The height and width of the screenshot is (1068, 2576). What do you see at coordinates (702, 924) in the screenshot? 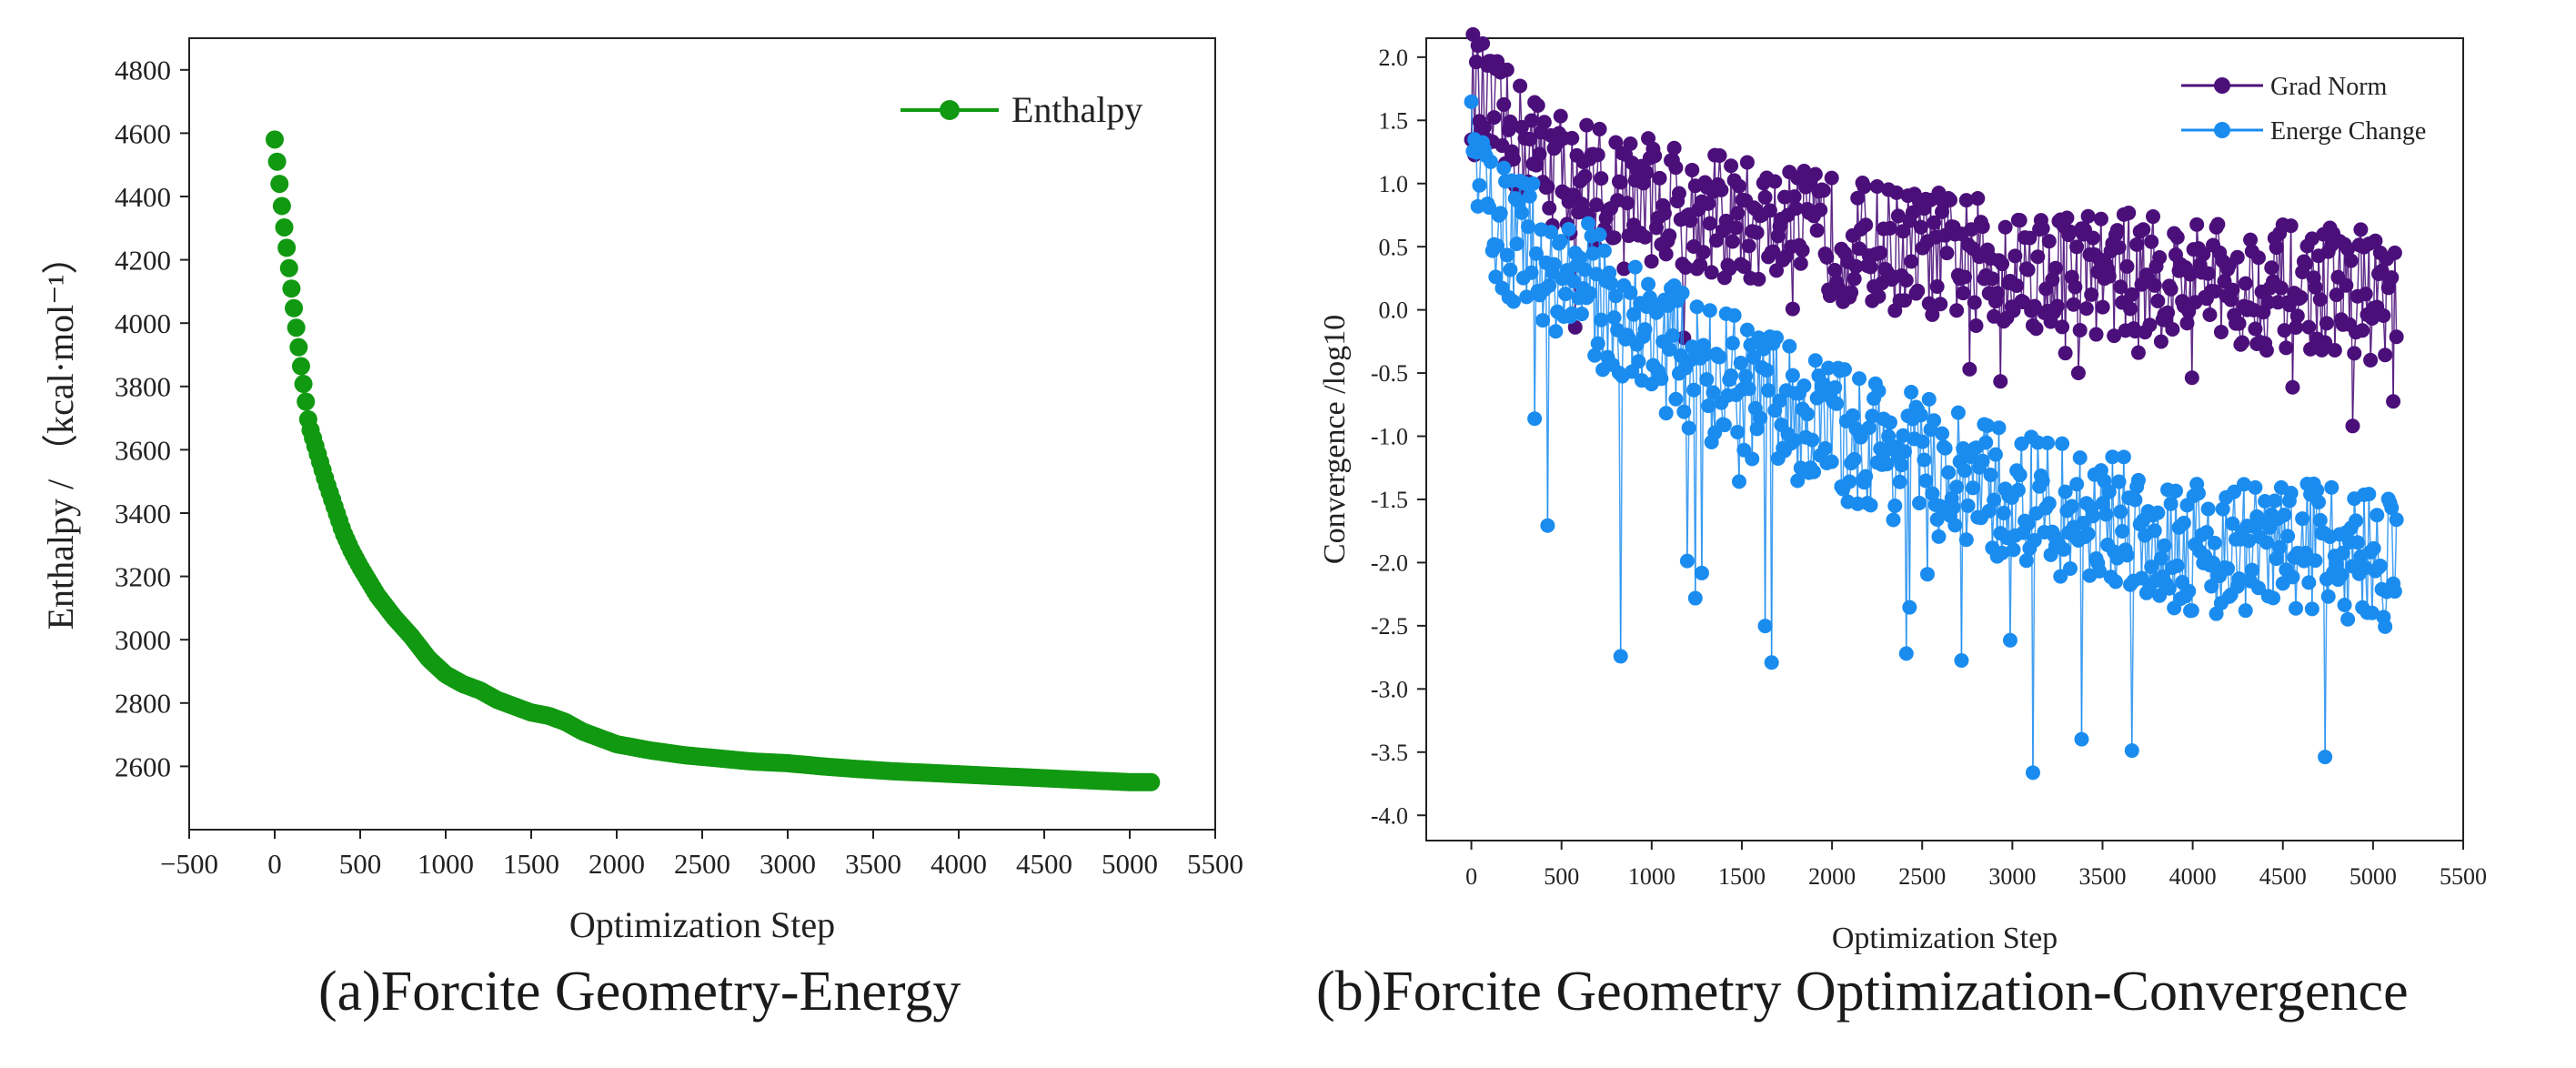
I see `x-axis-label: Optimization Step` at bounding box center [702, 924].